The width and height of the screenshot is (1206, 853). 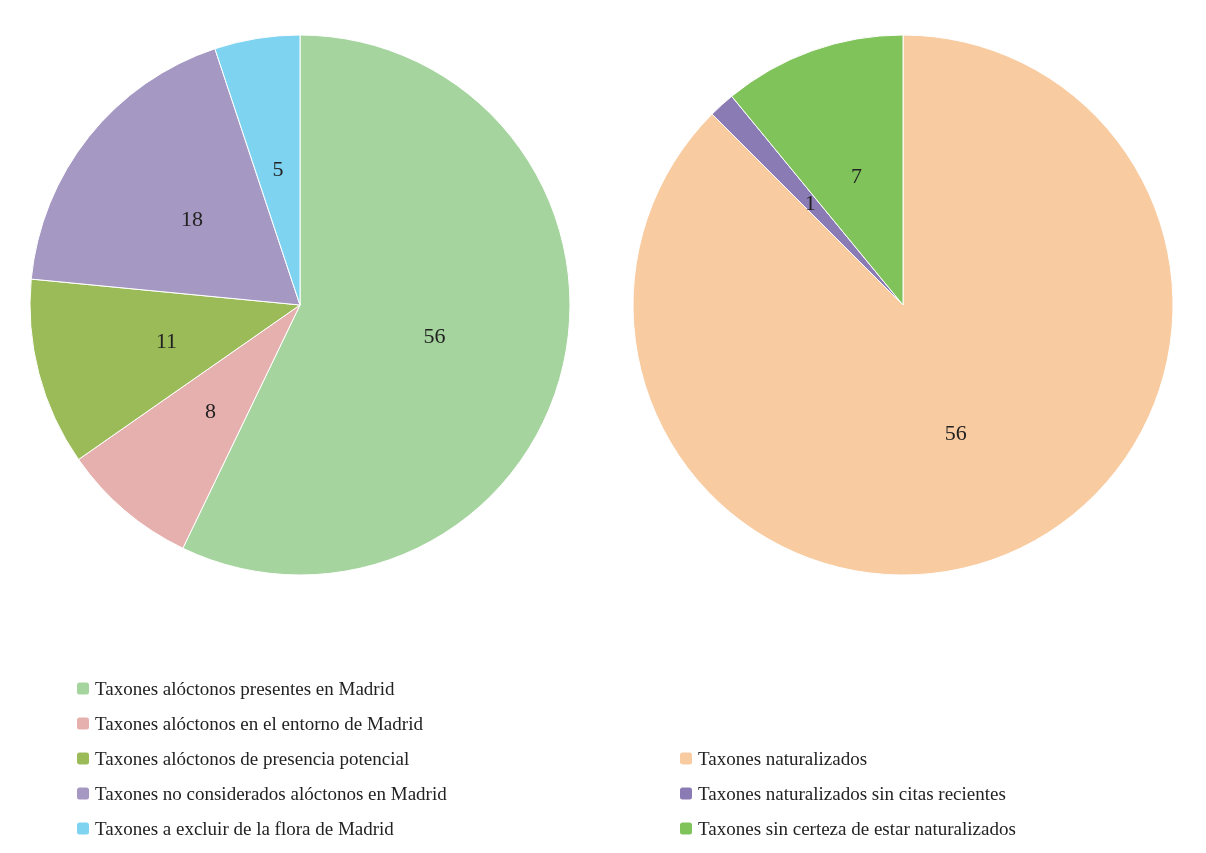 What do you see at coordinates (211, 410) in the screenshot?
I see `data-label: 8` at bounding box center [211, 410].